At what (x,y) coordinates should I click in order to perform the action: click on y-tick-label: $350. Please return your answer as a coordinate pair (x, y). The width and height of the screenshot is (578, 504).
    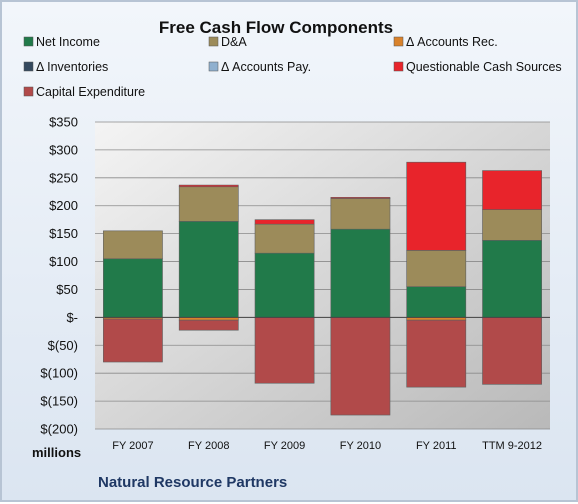
    Looking at the image, I should click on (63, 122).